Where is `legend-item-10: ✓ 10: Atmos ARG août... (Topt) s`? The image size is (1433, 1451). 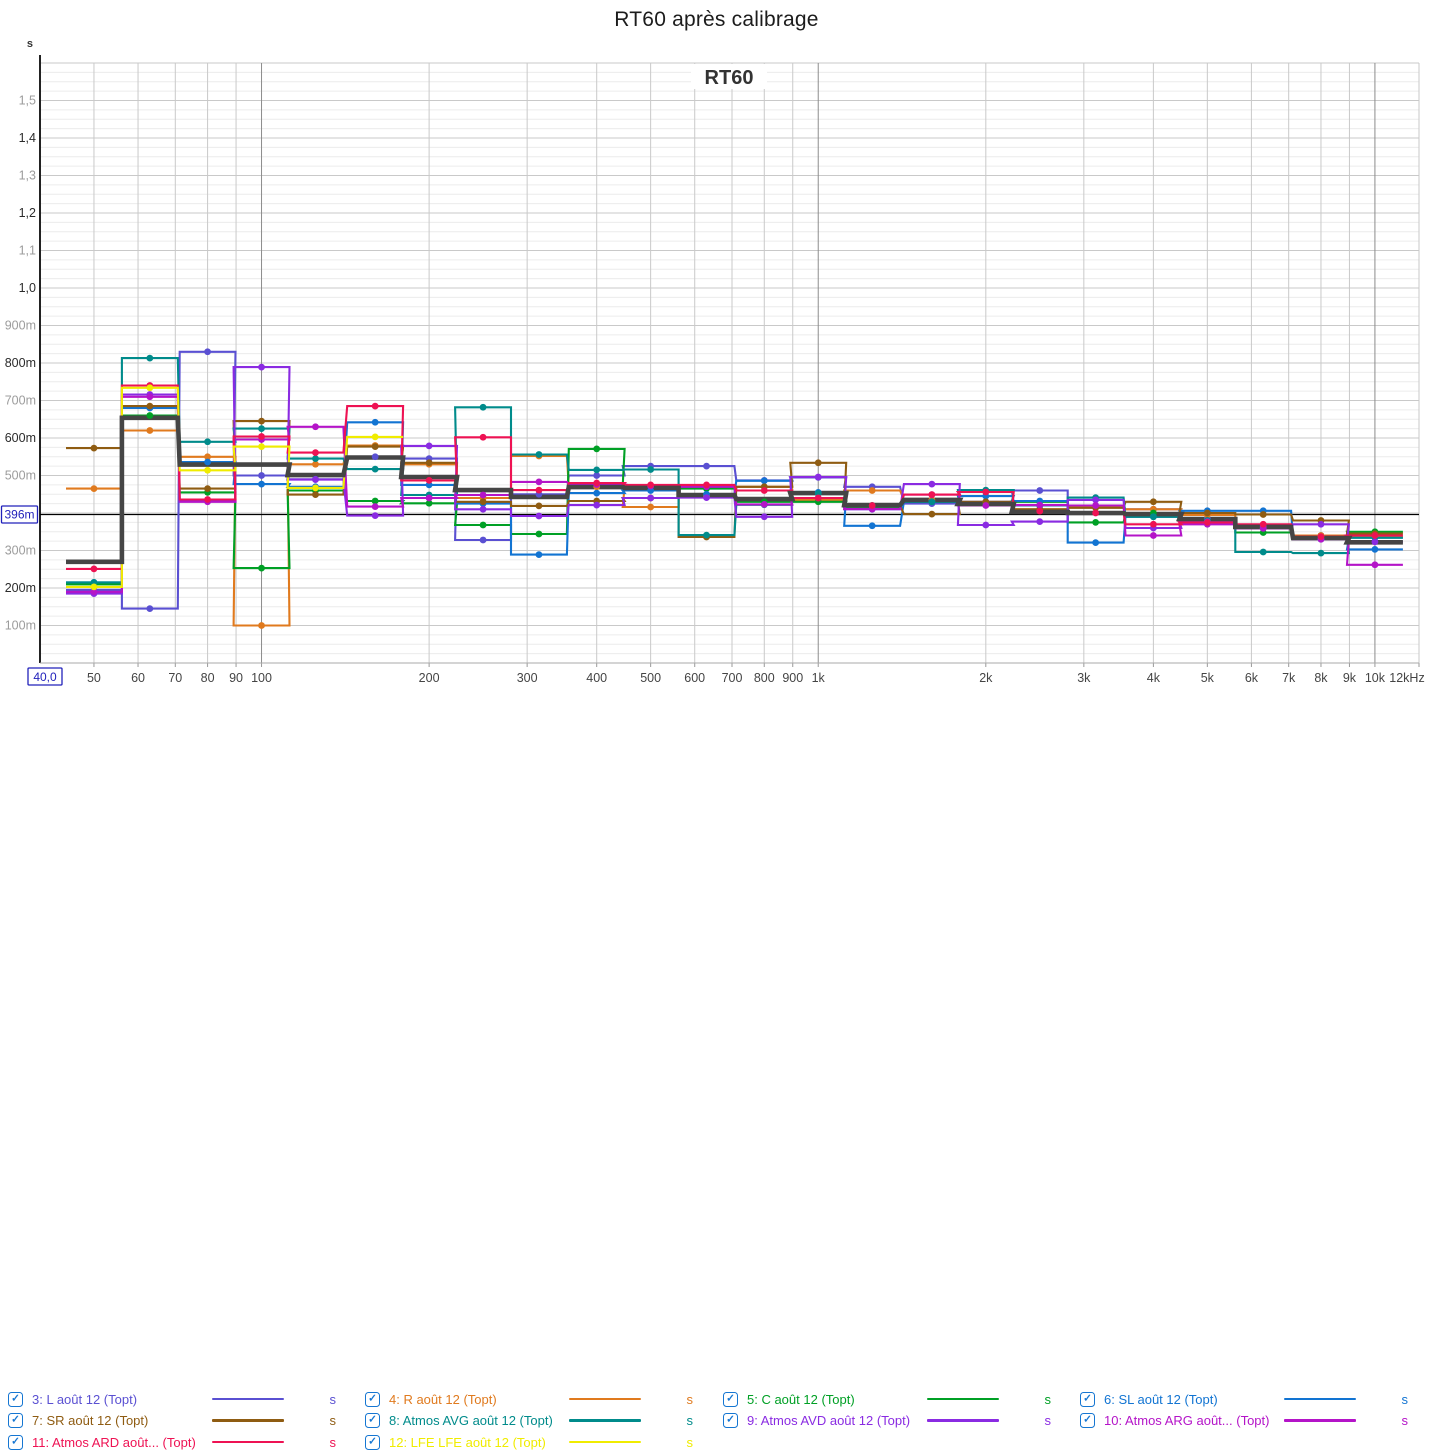
legend-item-10: ✓ 10: Atmos ARG août... (Topt) s is located at coordinates (1245, 1421).